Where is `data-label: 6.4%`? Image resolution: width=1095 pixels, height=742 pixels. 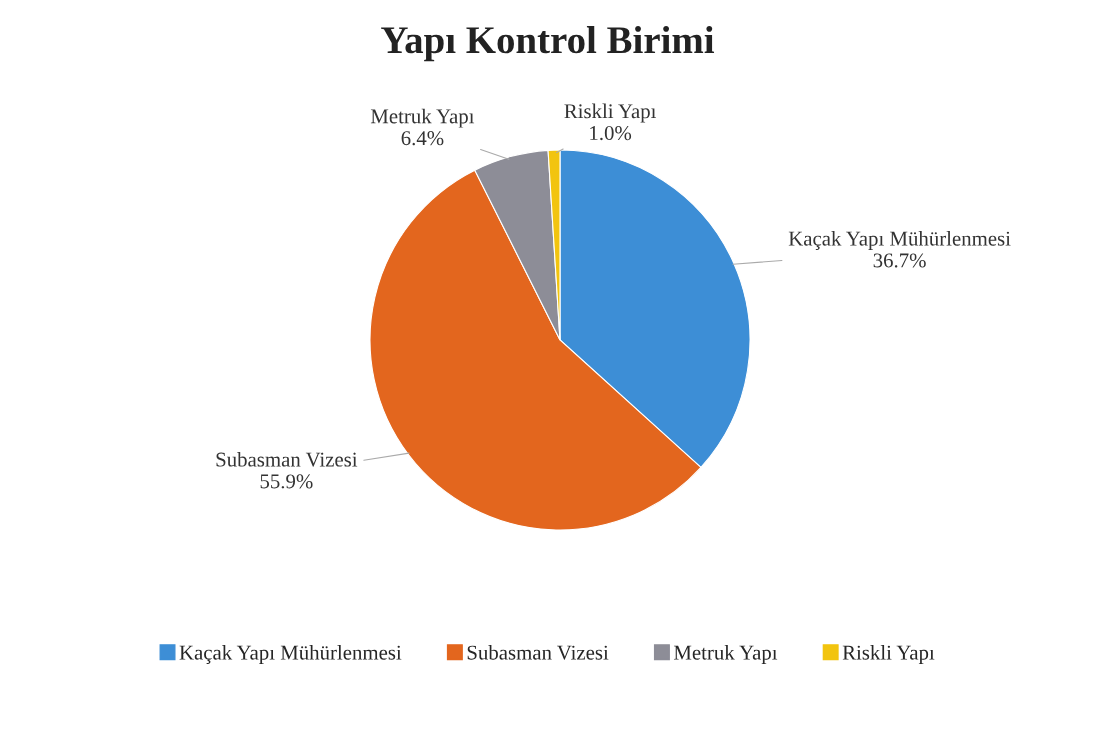
data-label: 6.4% is located at coordinates (422, 138).